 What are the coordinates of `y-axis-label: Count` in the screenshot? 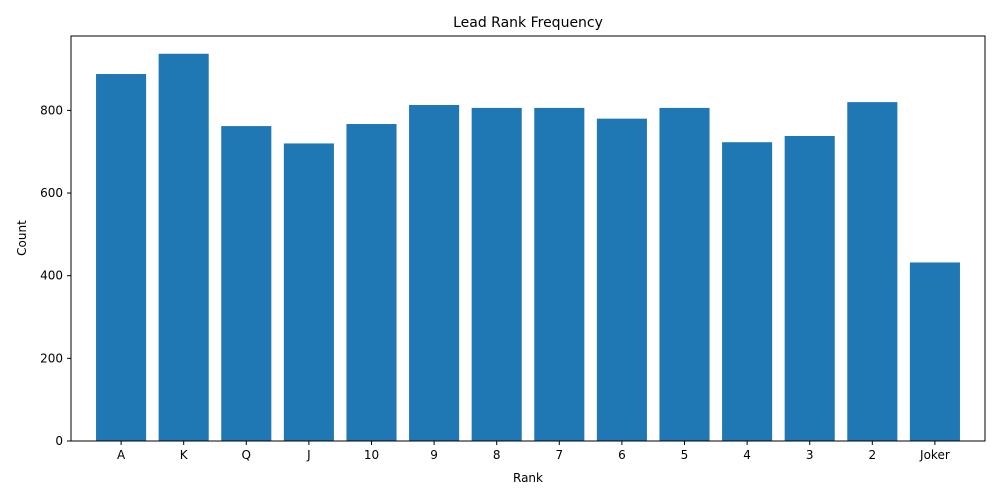 It's located at (22, 238).